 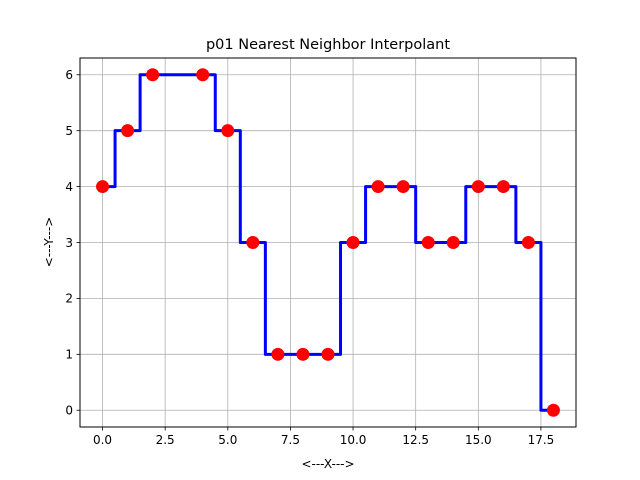 What do you see at coordinates (102, 440) in the screenshot?
I see `x-tick-label: 0.0` at bounding box center [102, 440].